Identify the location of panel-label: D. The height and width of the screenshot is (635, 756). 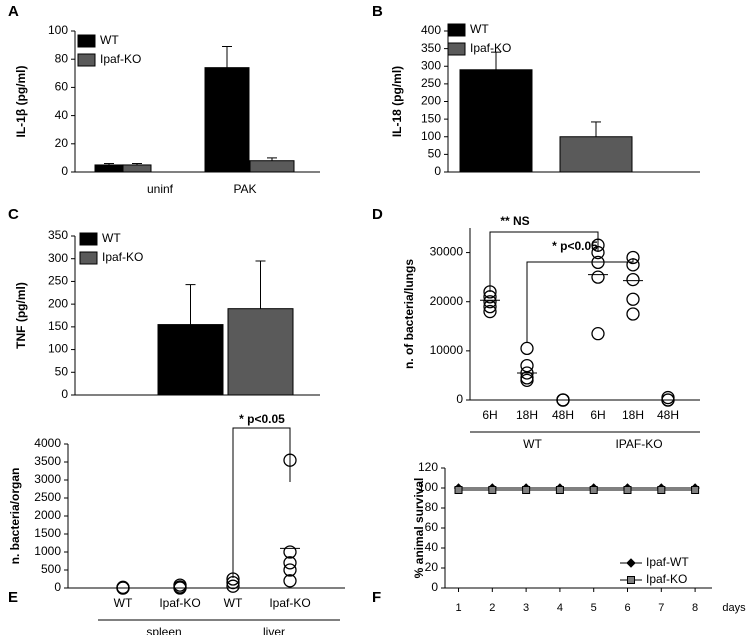
(377, 214).